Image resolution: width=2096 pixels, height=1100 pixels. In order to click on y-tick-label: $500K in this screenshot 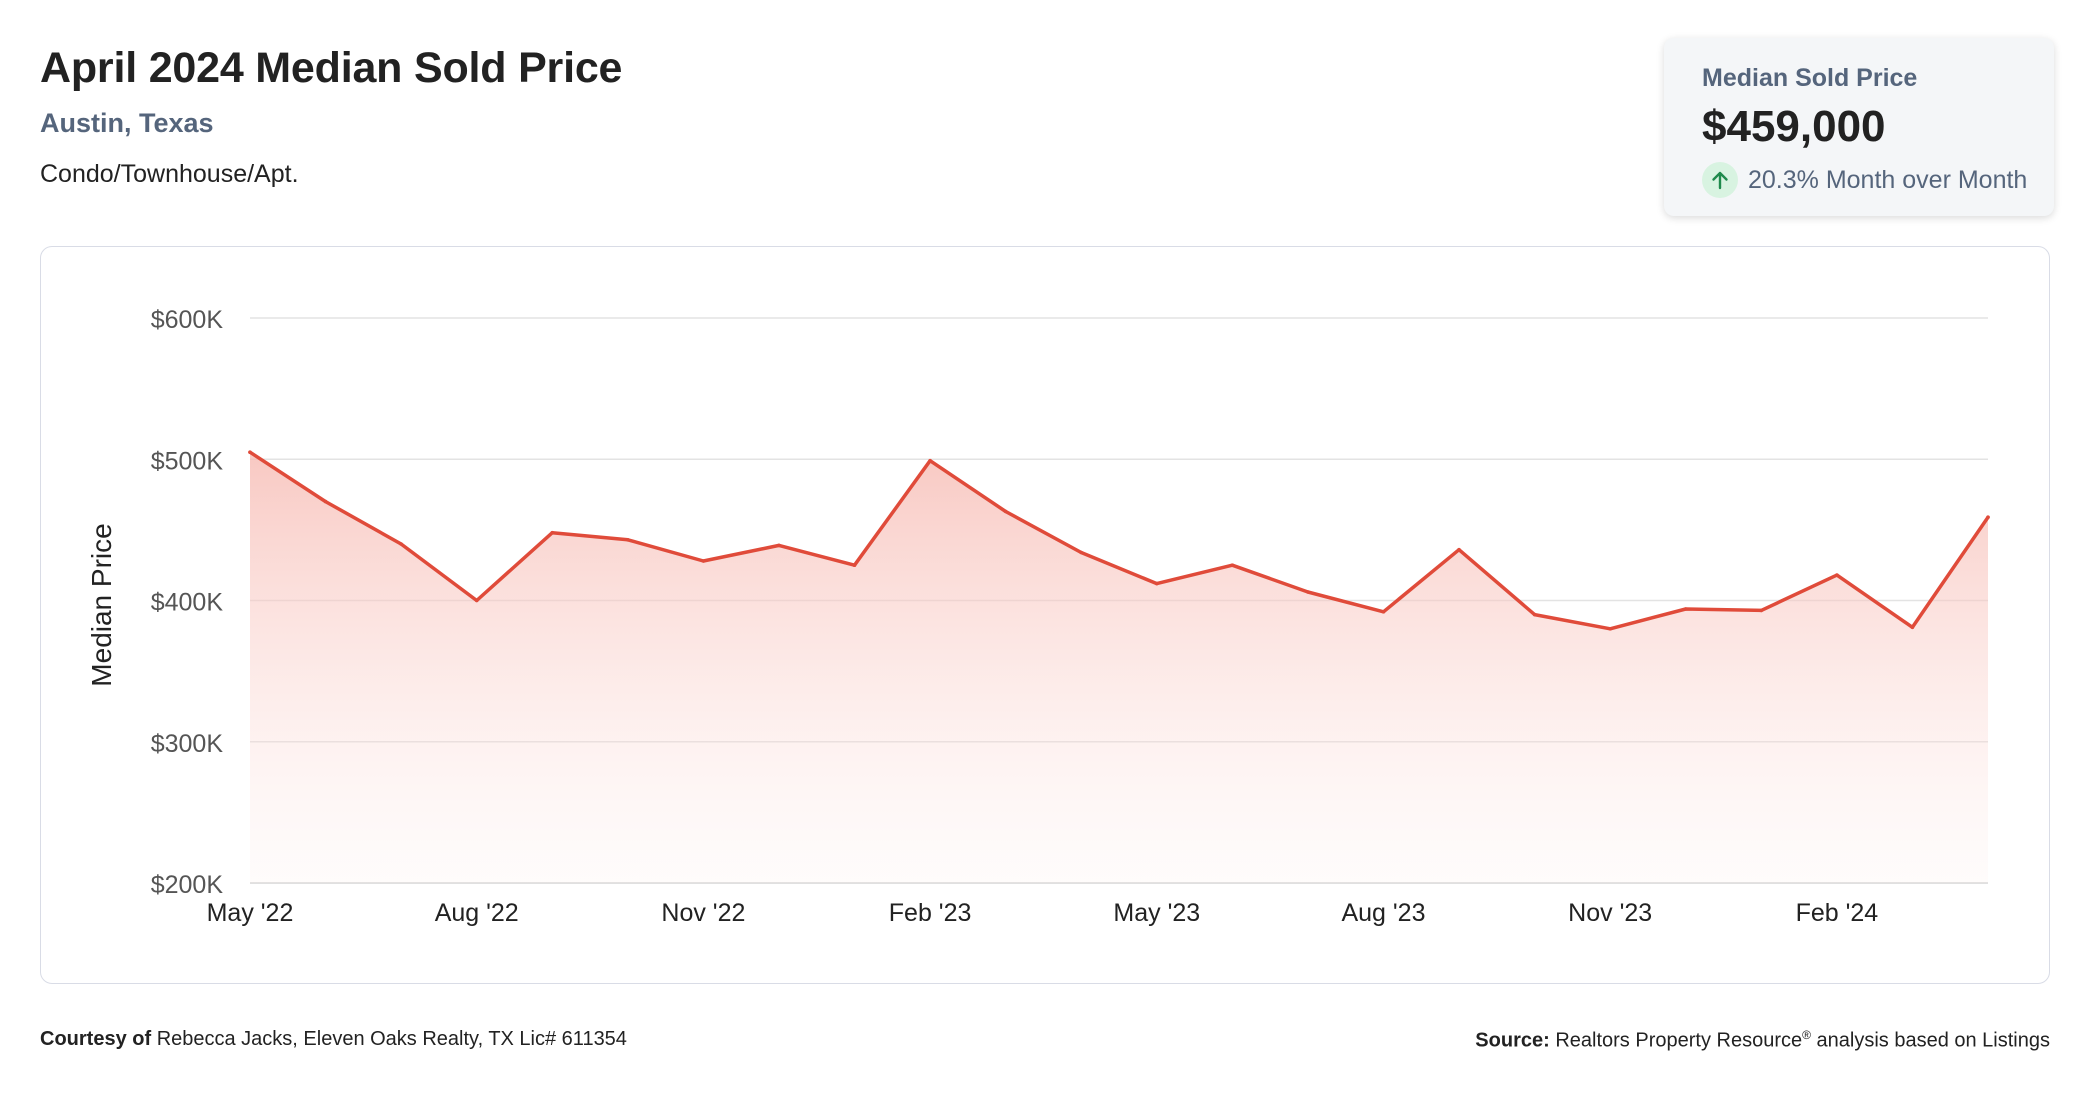, I will do `click(187, 461)`.